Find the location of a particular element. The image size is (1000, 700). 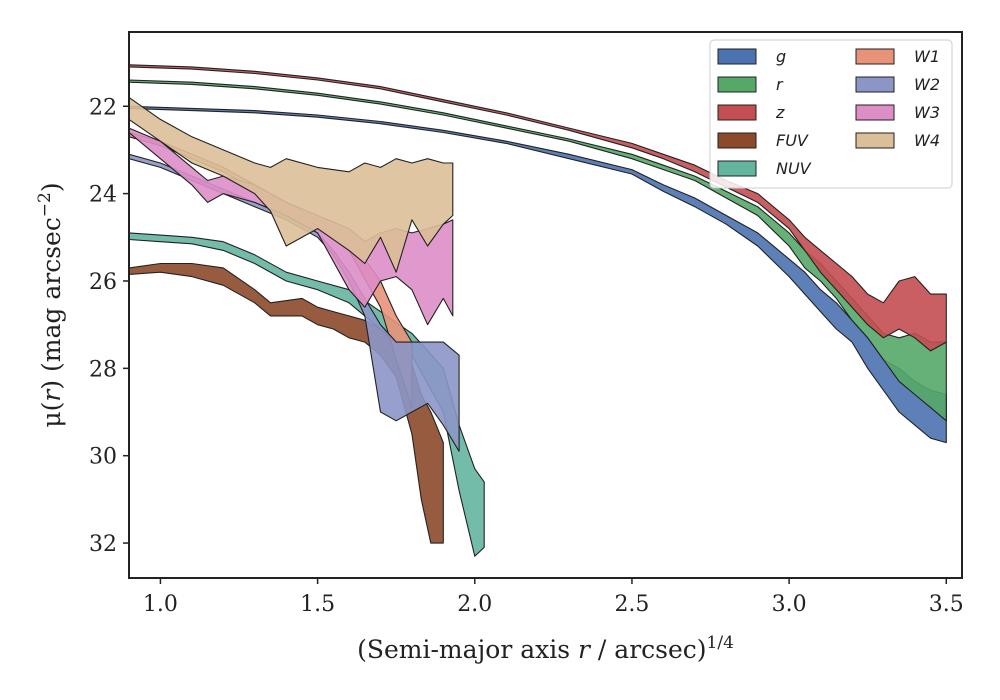

band-fuv is located at coordinates (286, 403).